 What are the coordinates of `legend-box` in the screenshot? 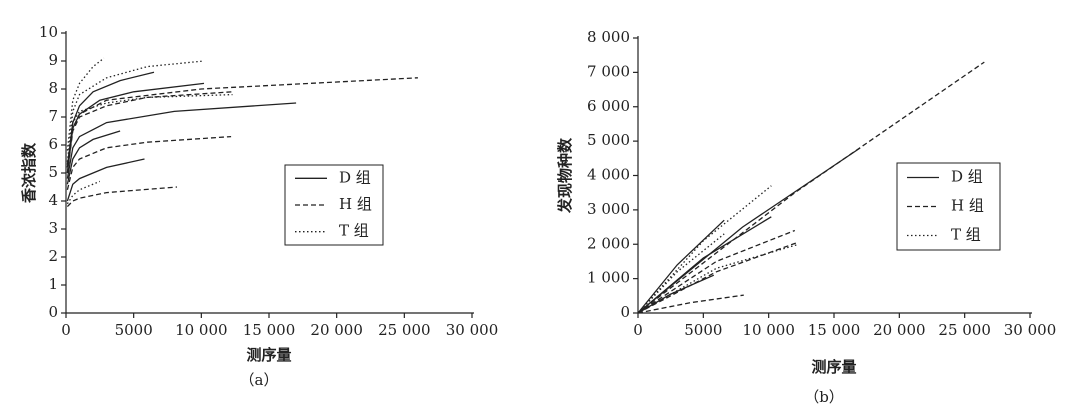 It's located at (948, 206).